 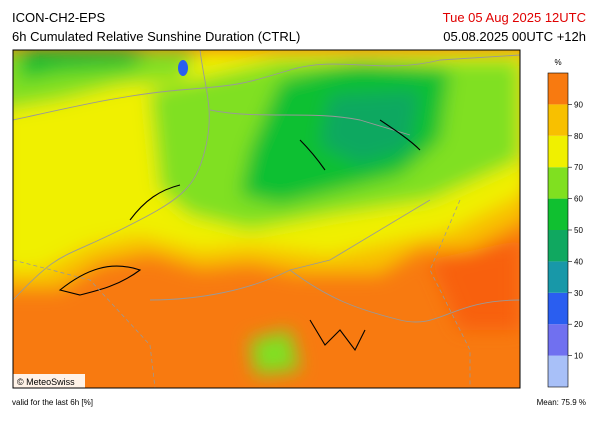 I want to click on colorbar-unit: %, so click(x=557, y=62).